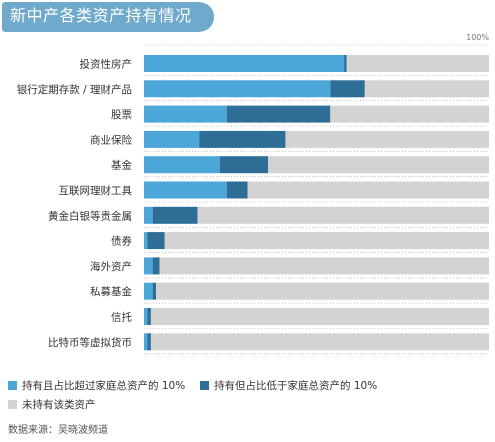  I want to click on category-label: 私募基金, so click(111, 291).